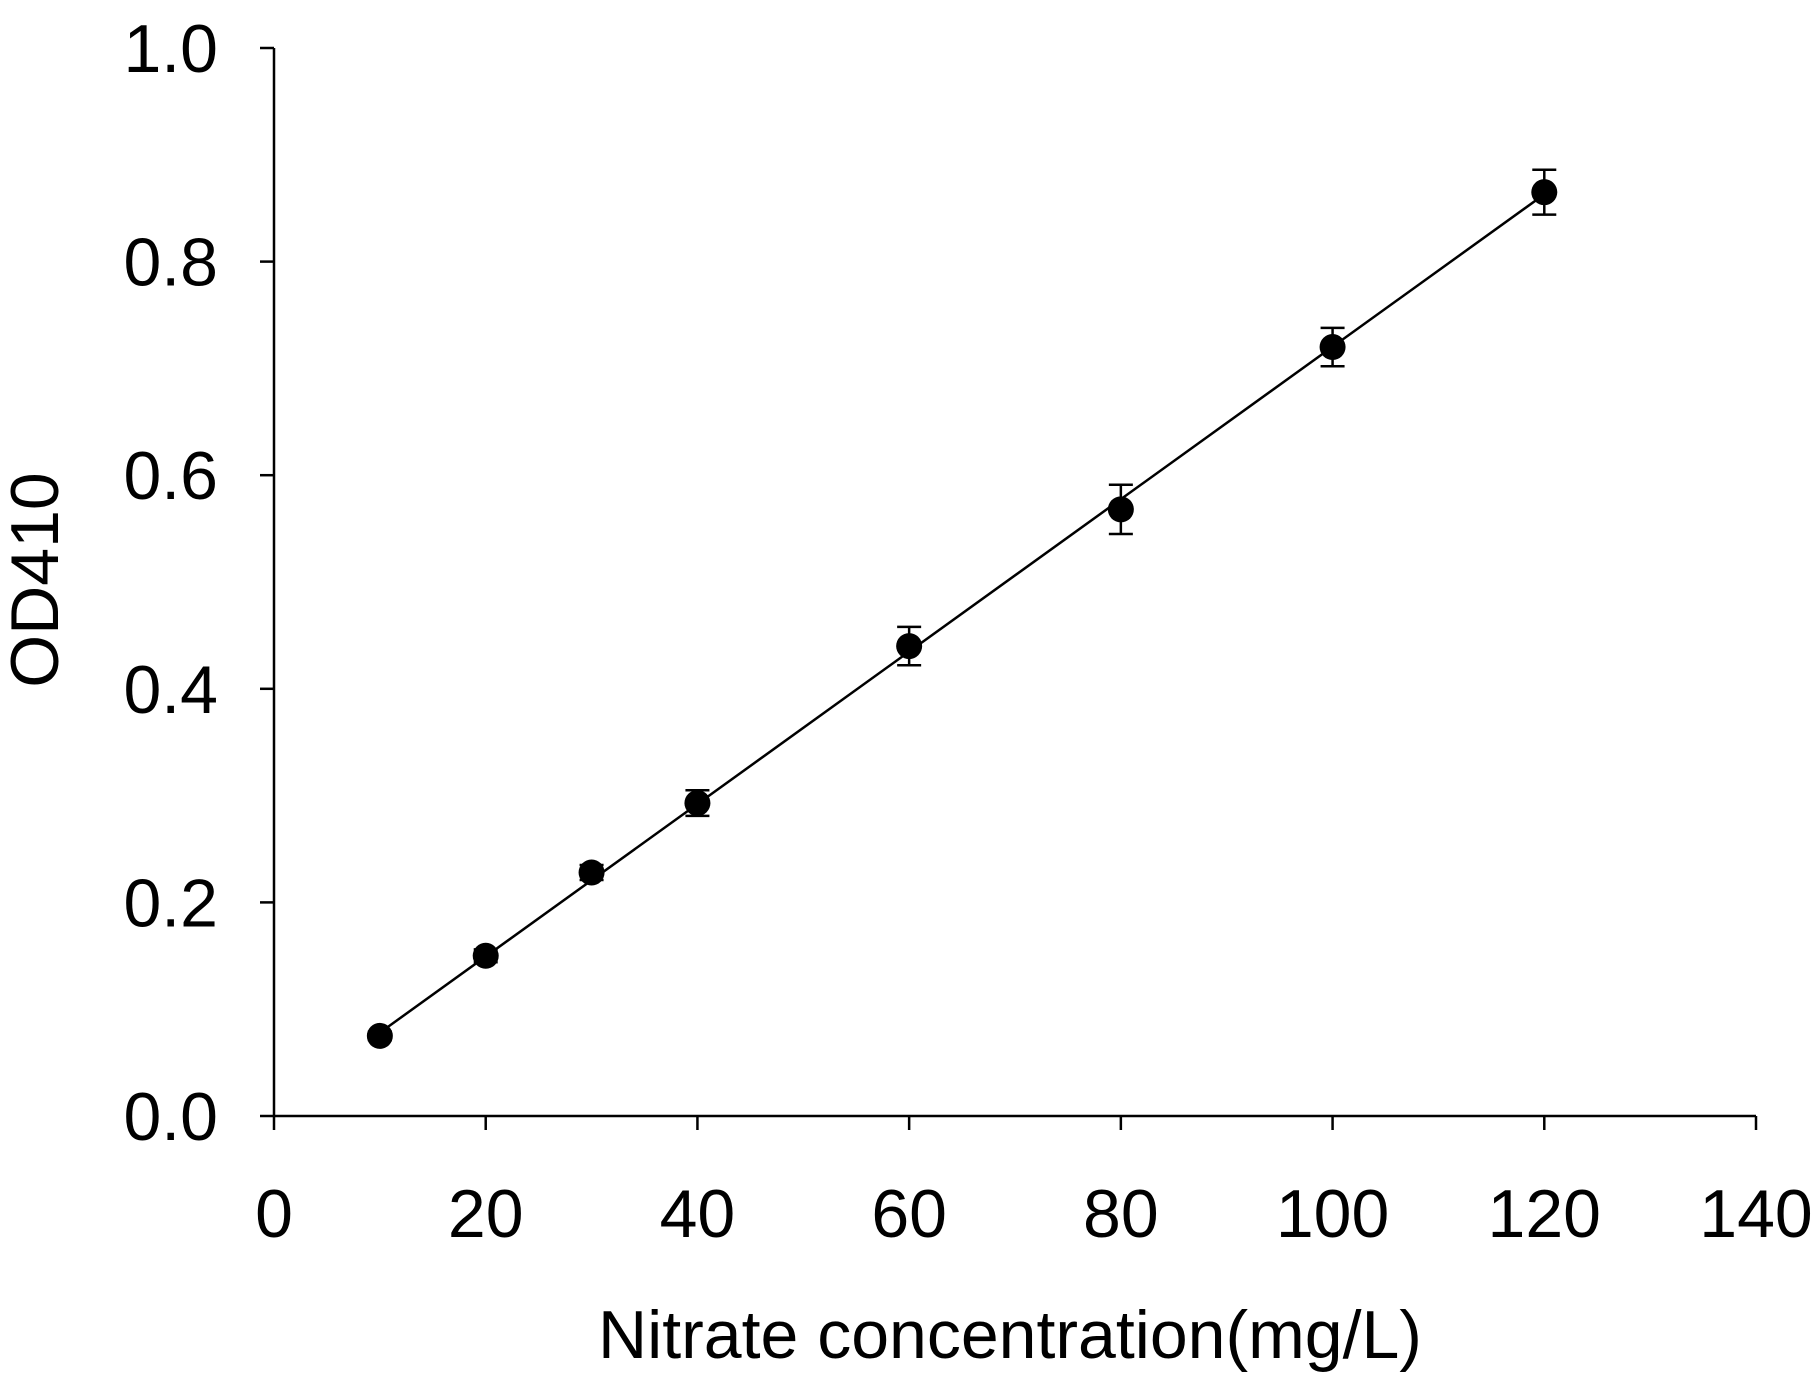 This screenshot has width=1820, height=1383. What do you see at coordinates (170, 49) in the screenshot?
I see `y-tick-label: 1.0` at bounding box center [170, 49].